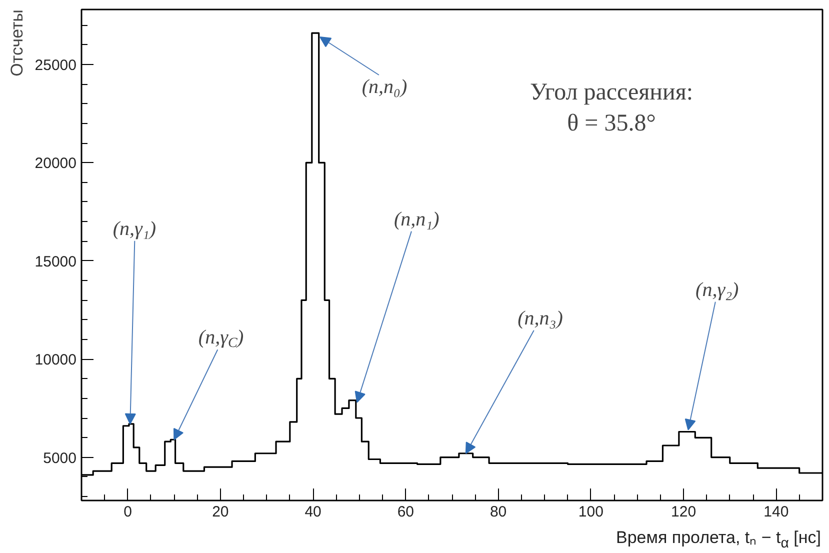 Image resolution: width=829 pixels, height=553 pixels. What do you see at coordinates (17, 42) in the screenshot?
I see `y-axis-title: Отсчеты` at bounding box center [17, 42].